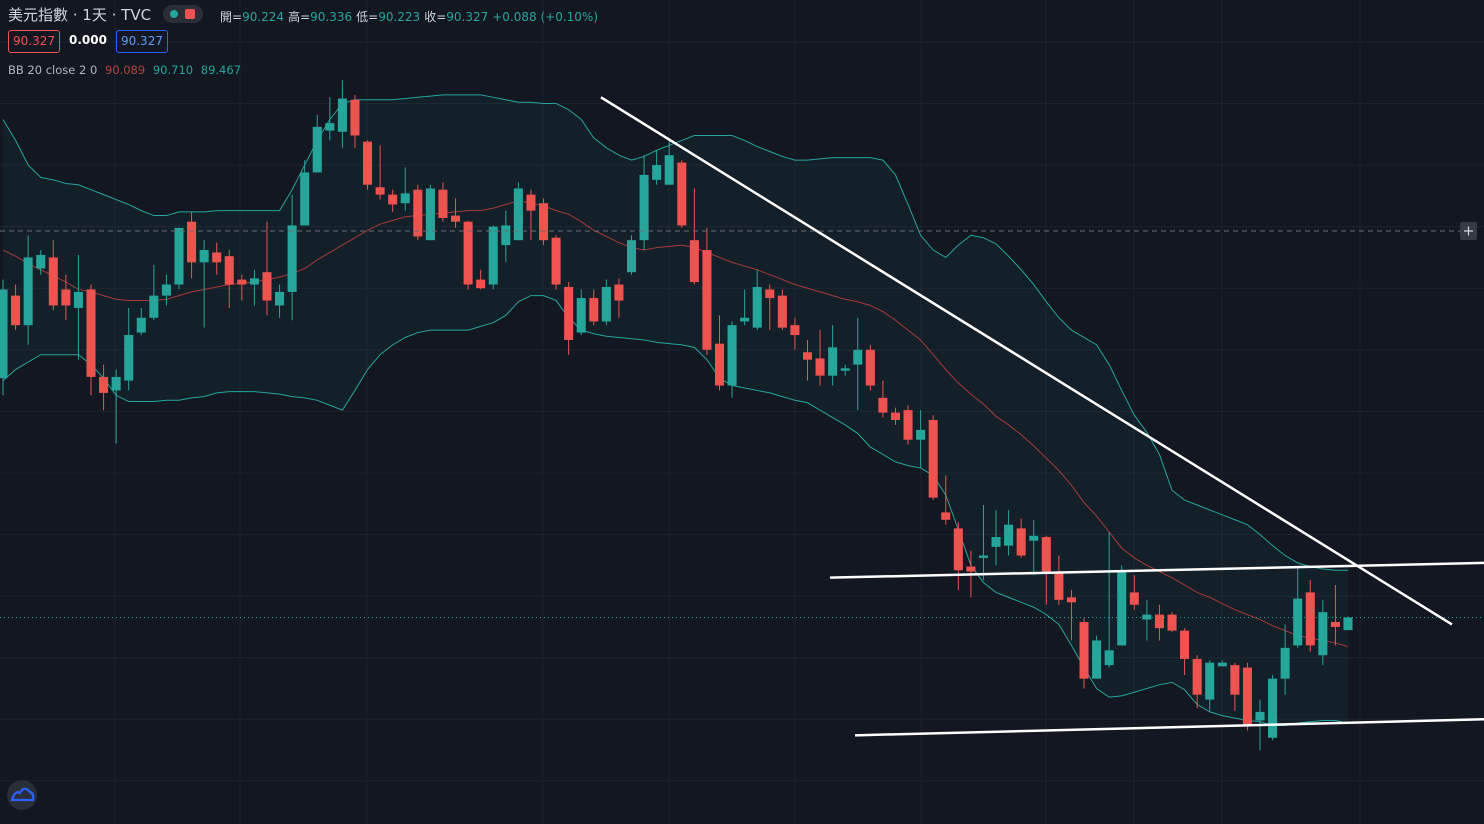 This screenshot has width=1484, height=824. Describe the element at coordinates (183, 14) in the screenshot. I see `toggle` at that location.